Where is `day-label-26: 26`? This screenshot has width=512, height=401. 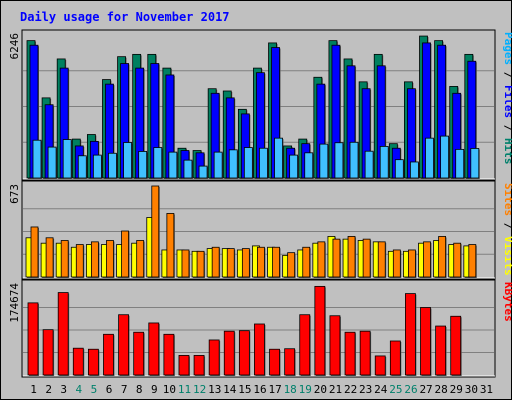
day-label-26: 26 is located at coordinates (410, 389).